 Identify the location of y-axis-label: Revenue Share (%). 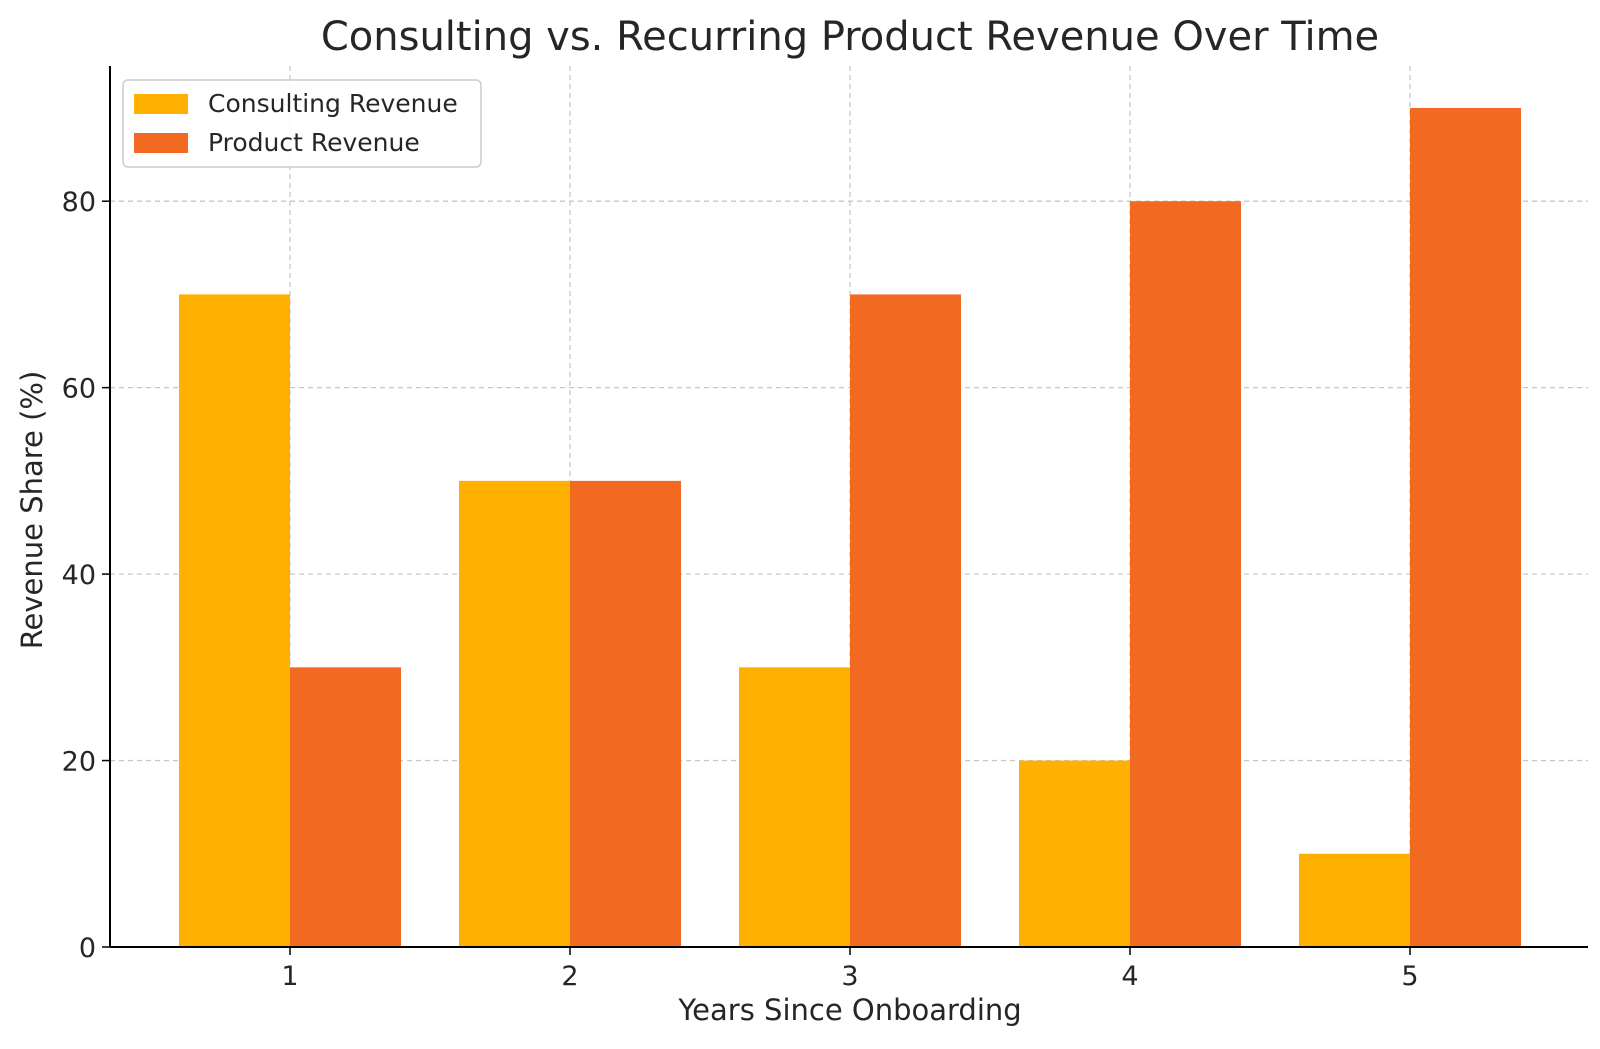
(32, 510).